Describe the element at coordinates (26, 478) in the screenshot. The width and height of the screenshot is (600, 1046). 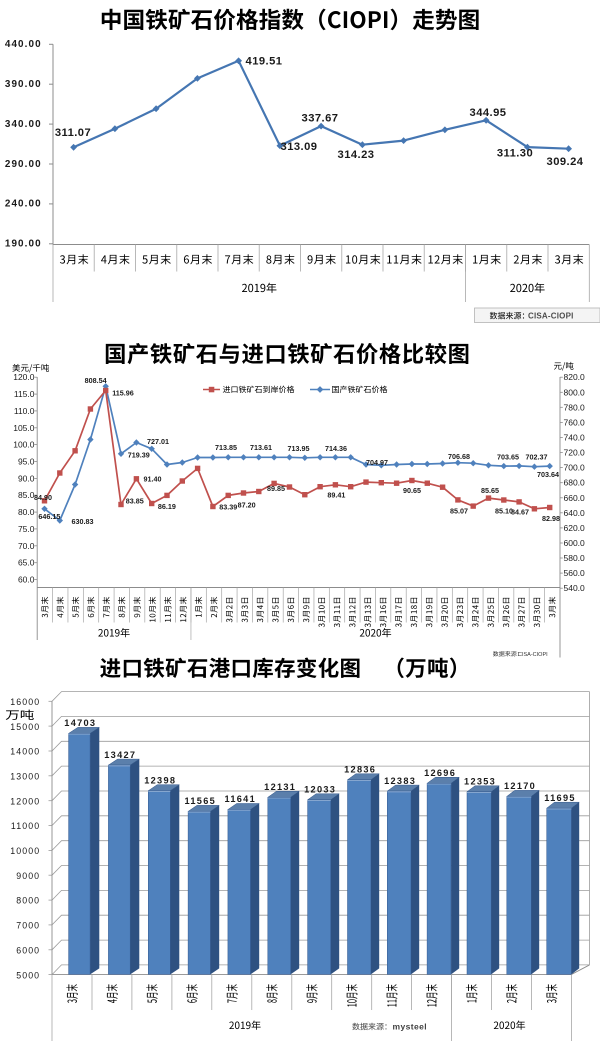
I see `svg-text: 90.0` at that location.